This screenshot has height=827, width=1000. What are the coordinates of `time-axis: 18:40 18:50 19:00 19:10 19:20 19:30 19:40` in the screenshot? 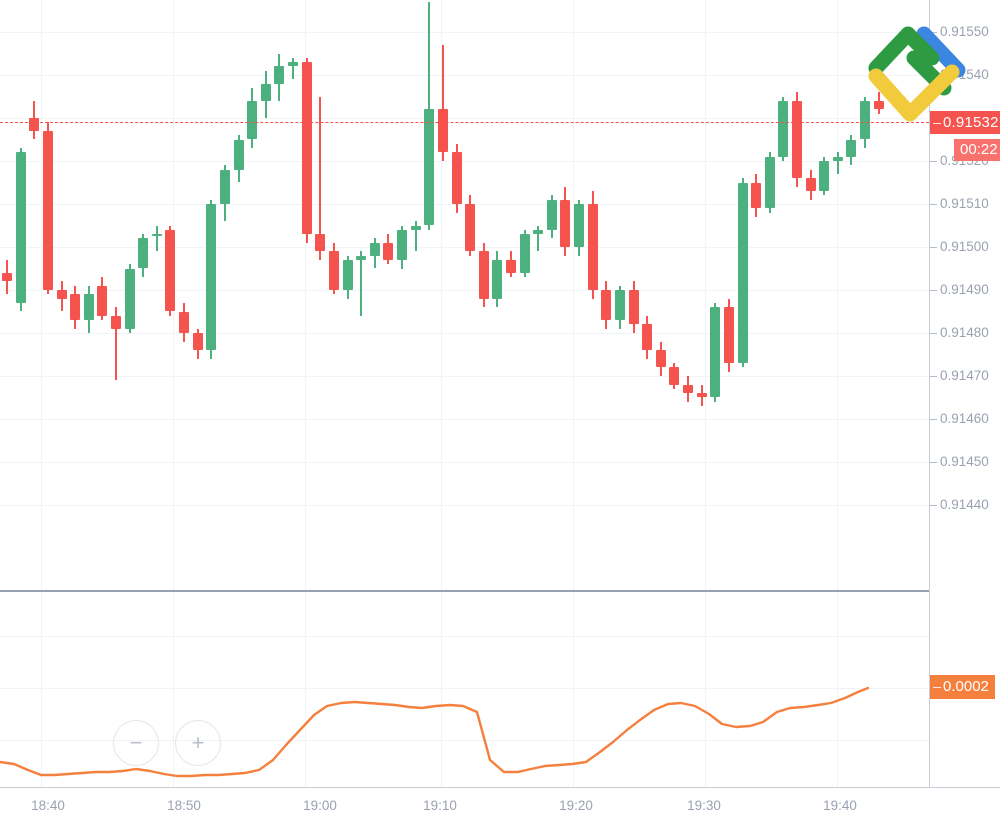 It's located at (500, 807).